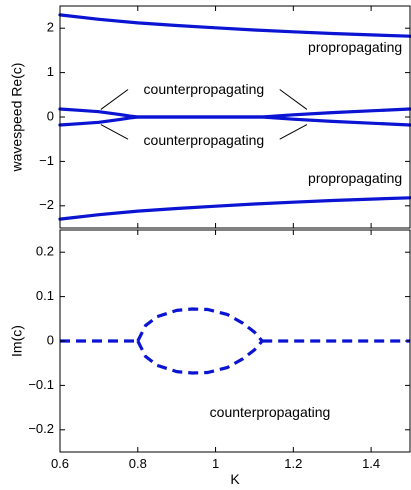  I want to click on top-ytick-label: 2, so click(50, 27).